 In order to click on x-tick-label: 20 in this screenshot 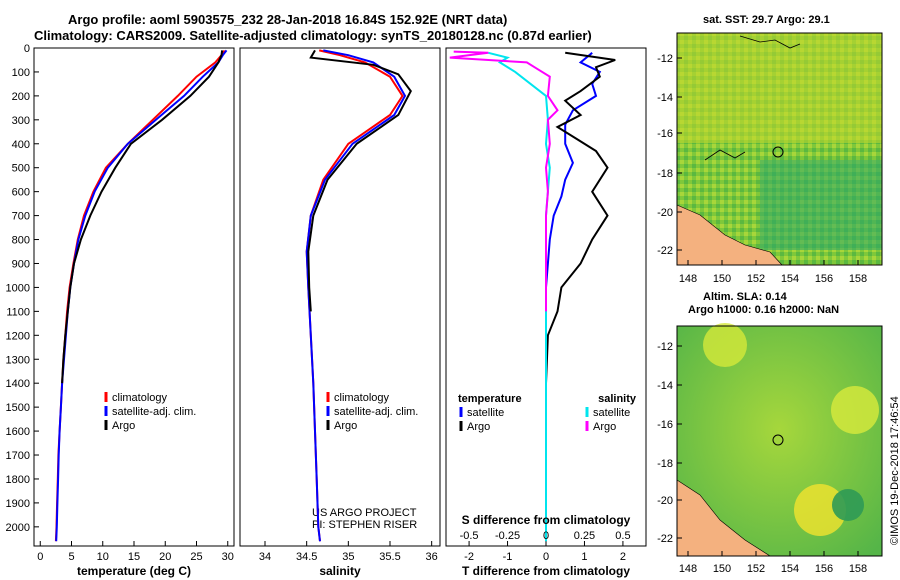, I will do `click(165, 557)`.